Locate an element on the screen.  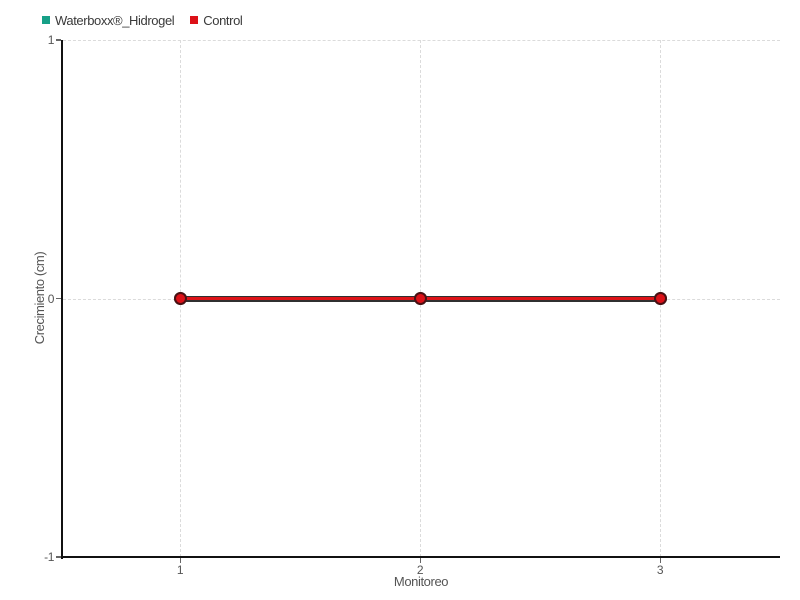
y-tick-label: 1 is located at coordinates (51, 40).